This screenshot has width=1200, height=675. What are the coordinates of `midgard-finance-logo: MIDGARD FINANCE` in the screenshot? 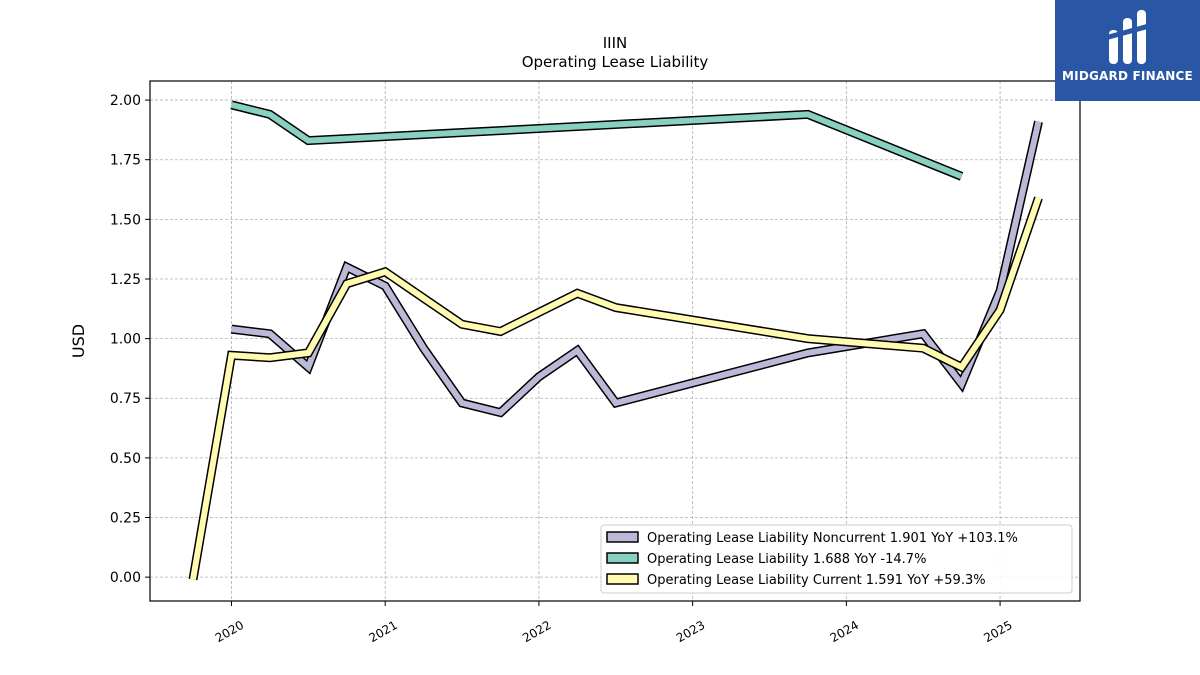 It's located at (1127, 50).